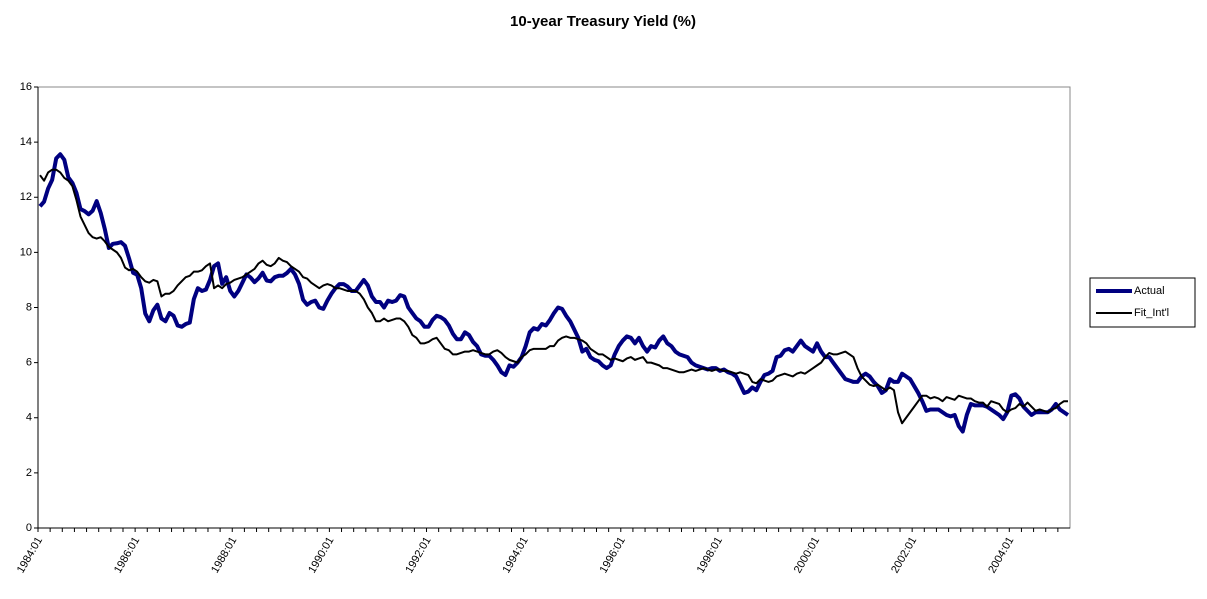 Image resolution: width=1207 pixels, height=599 pixels. I want to click on y-tick-label: 16, so click(26, 87).